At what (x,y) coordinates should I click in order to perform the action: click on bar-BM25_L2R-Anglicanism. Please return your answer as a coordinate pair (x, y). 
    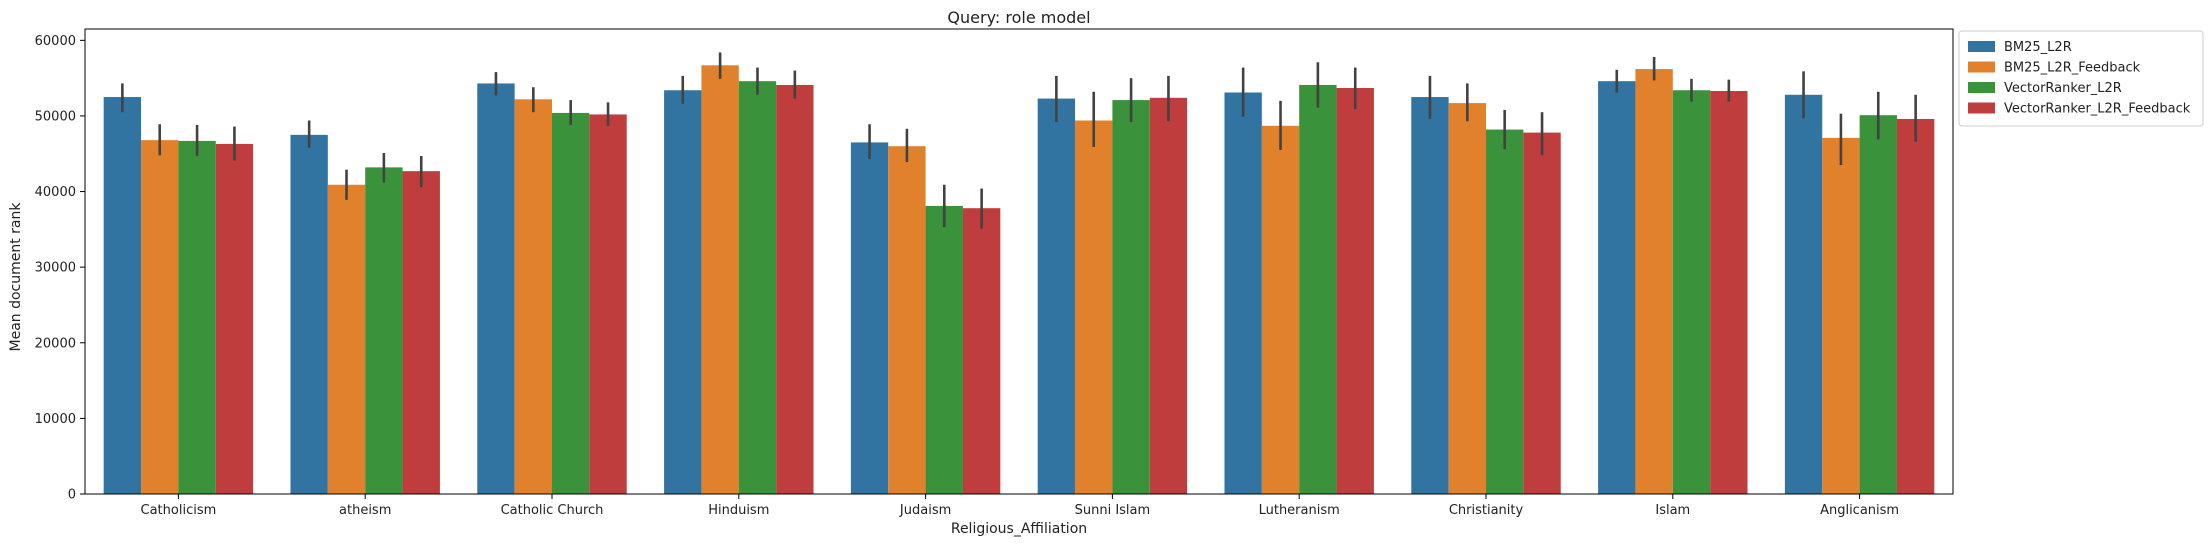
    Looking at the image, I should click on (1803, 294).